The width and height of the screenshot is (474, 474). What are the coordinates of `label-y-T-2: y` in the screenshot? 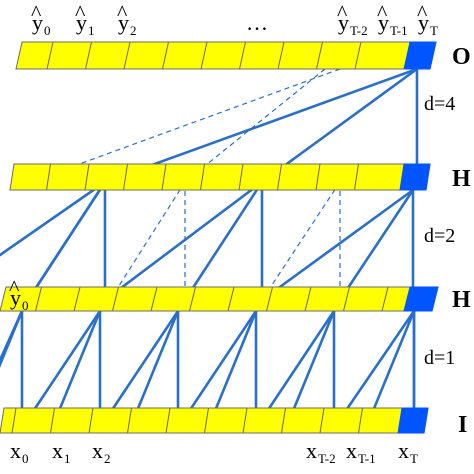 It's located at (343, 22).